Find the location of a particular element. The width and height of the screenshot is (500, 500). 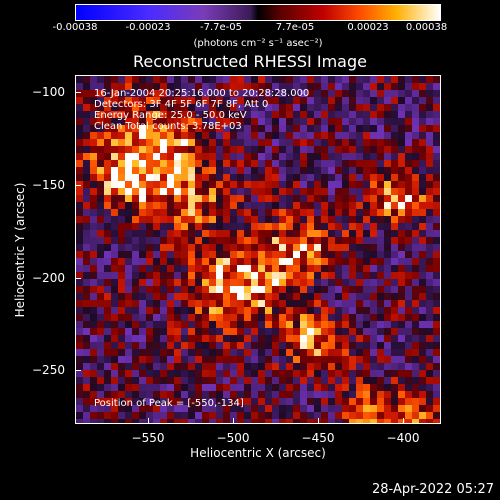

colorbar-units: (photons cm⁻² s⁻¹ asec⁻²) is located at coordinates (258, 43).